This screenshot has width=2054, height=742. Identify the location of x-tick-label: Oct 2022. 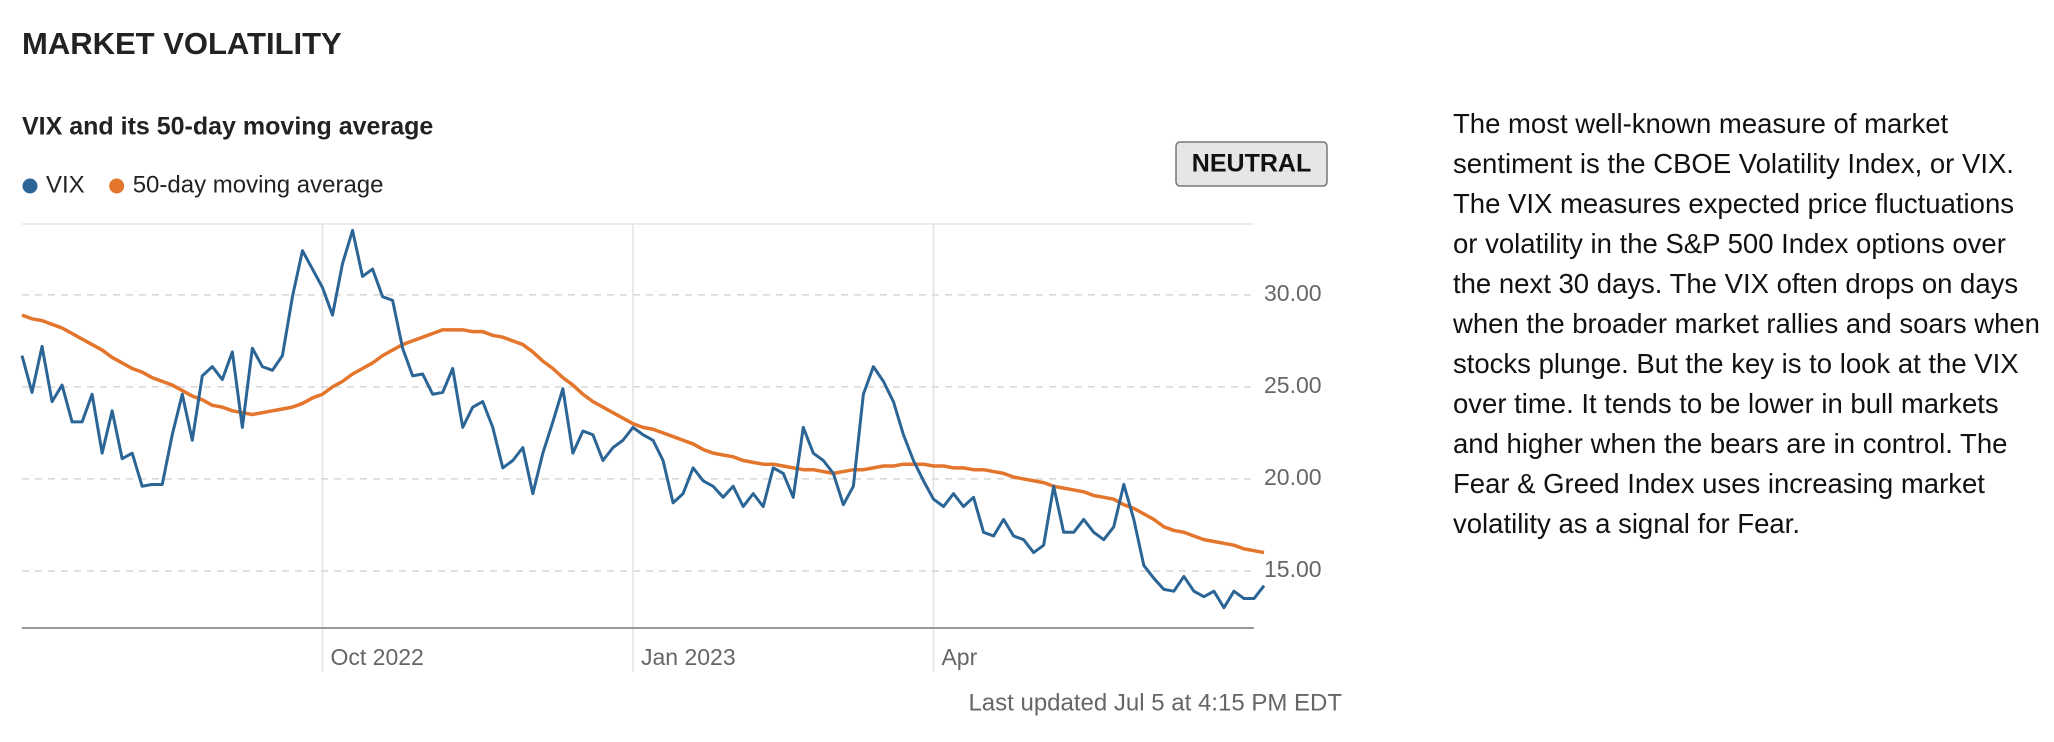
(376, 657).